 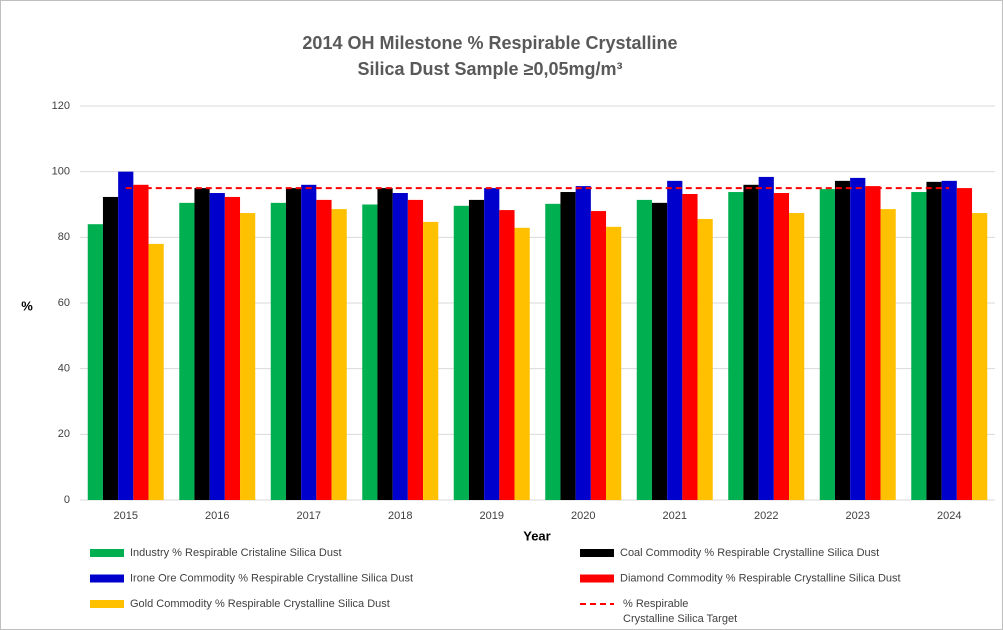 What do you see at coordinates (858, 516) in the screenshot?
I see `x-tick-label: 2023` at bounding box center [858, 516].